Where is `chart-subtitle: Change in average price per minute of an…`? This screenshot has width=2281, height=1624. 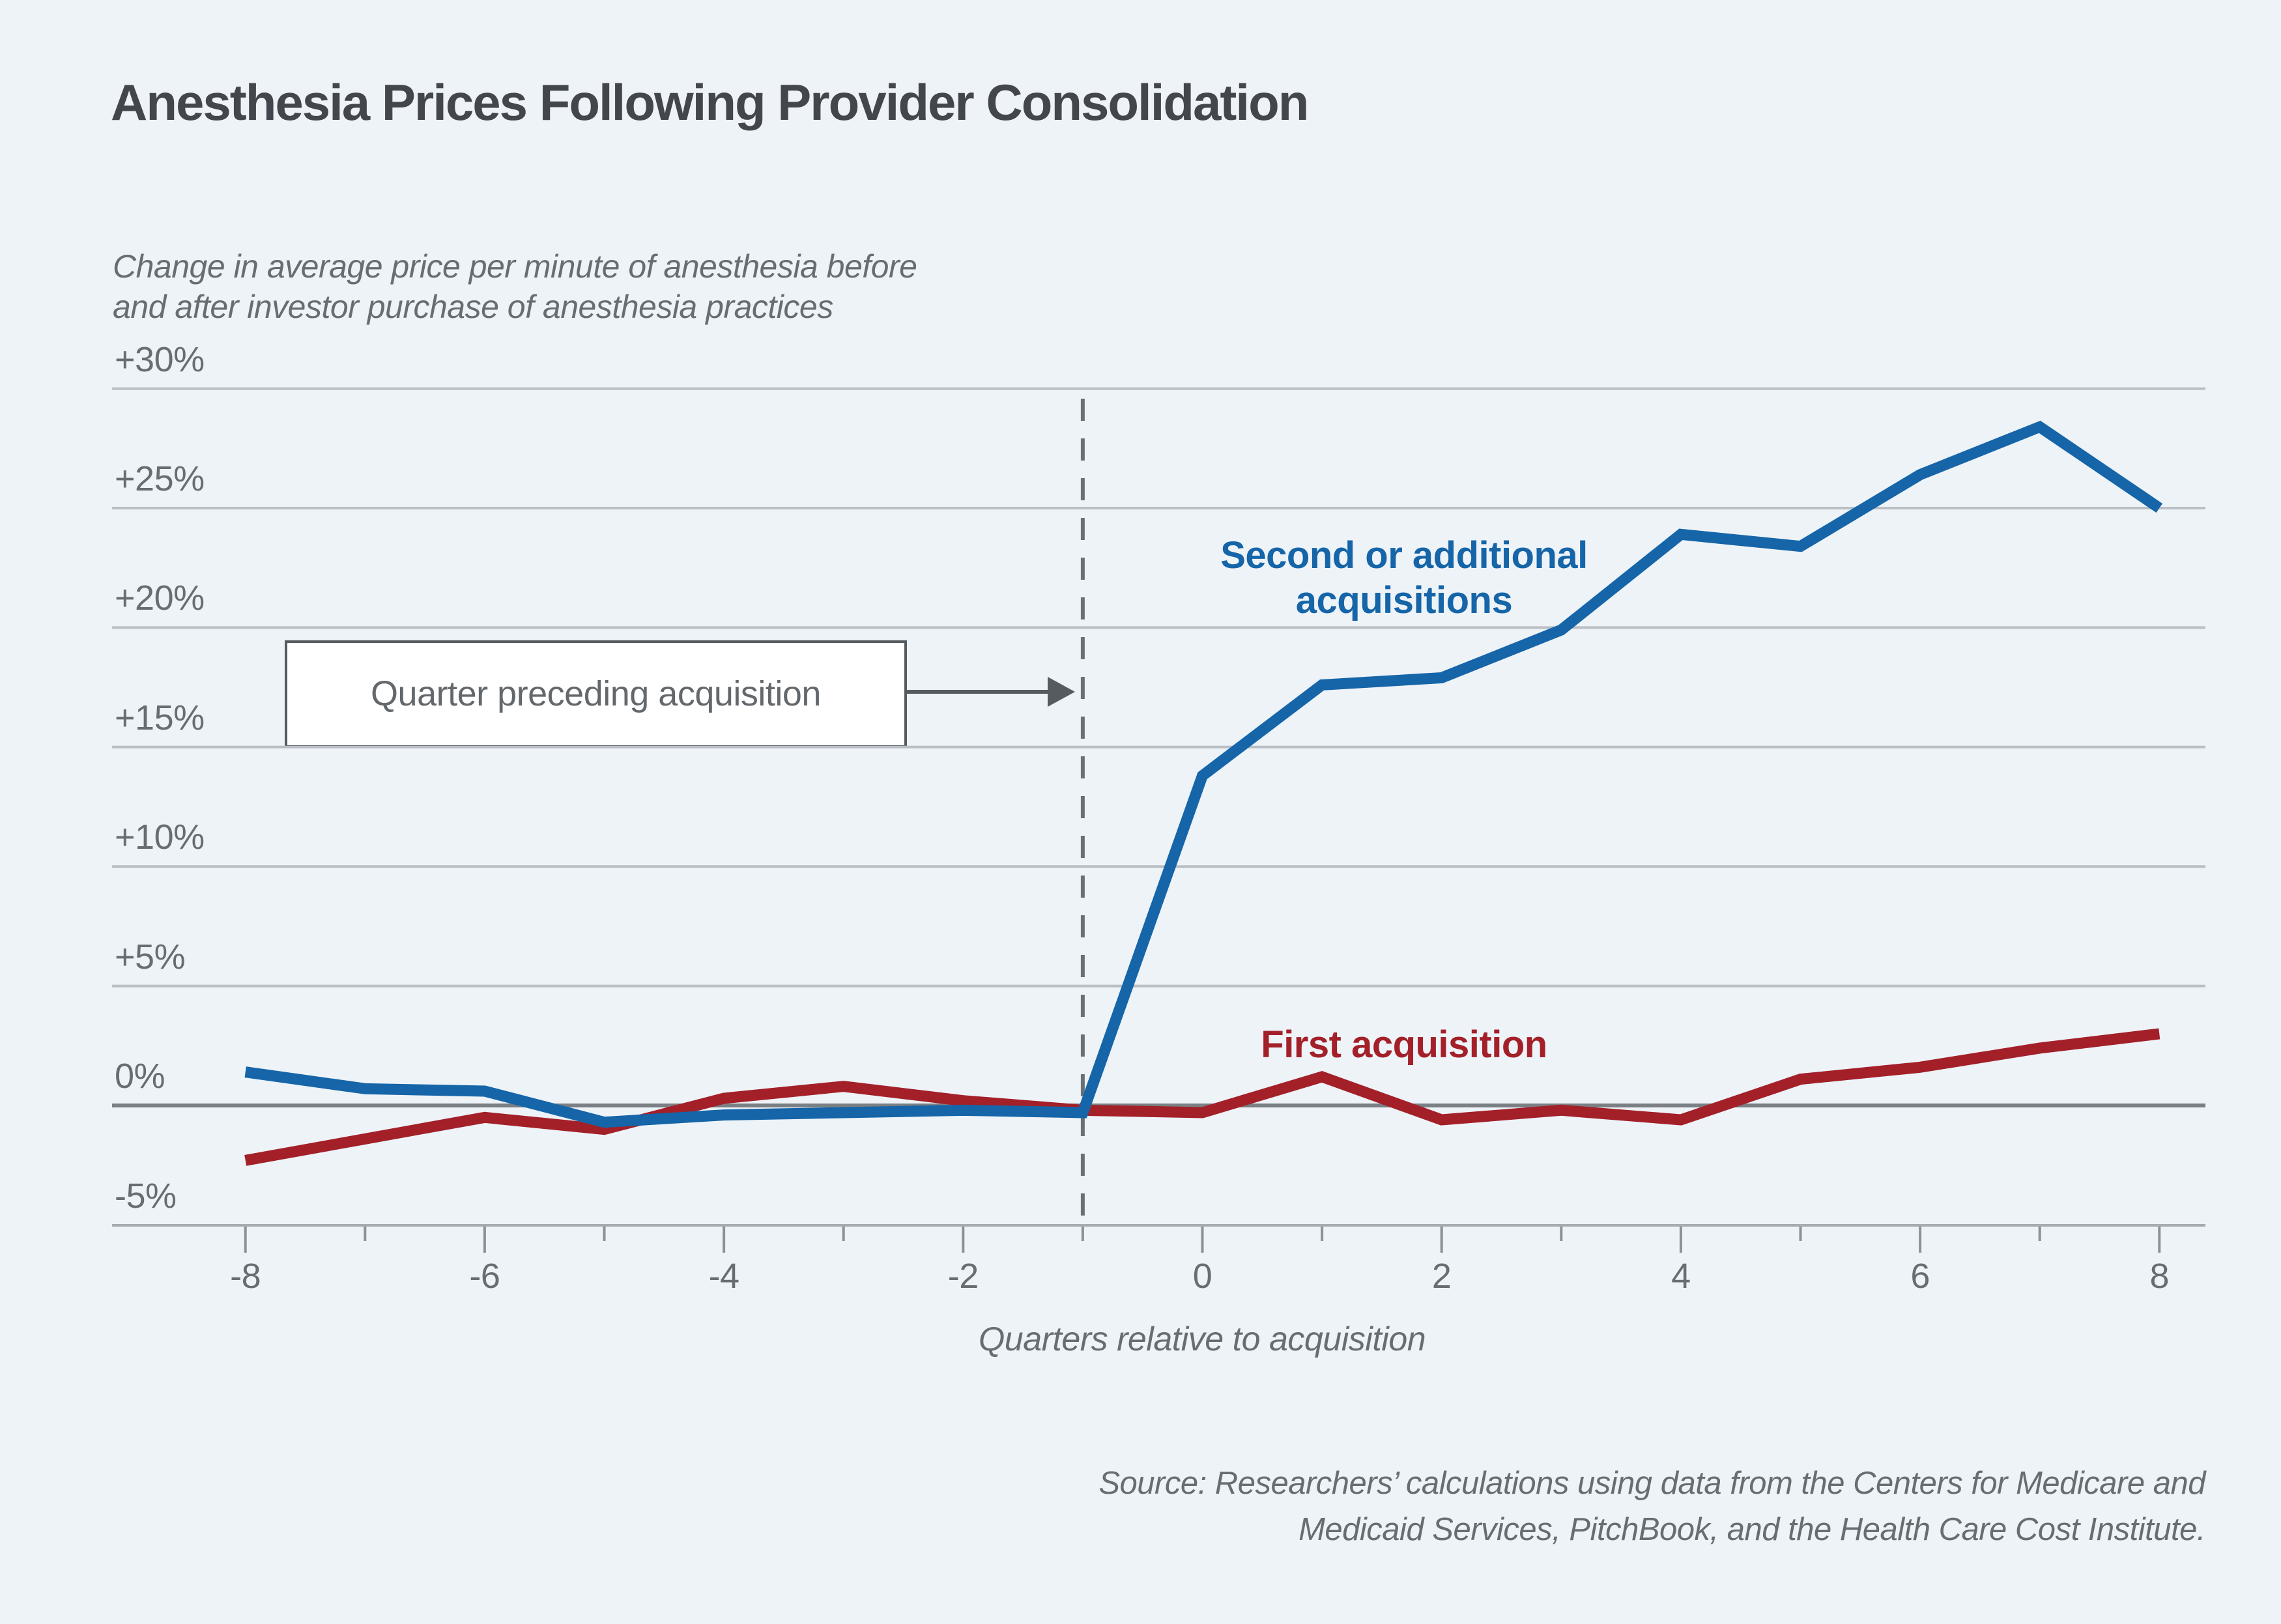
chart-subtitle: Change in average price per minute of an… is located at coordinates (515, 286).